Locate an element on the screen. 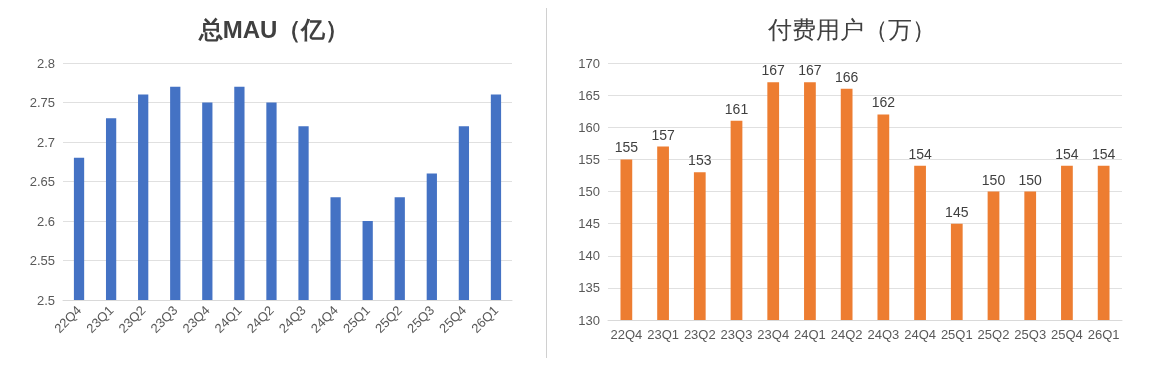 The width and height of the screenshot is (1158, 366). y-tick-label: 155 is located at coordinates (589, 159).